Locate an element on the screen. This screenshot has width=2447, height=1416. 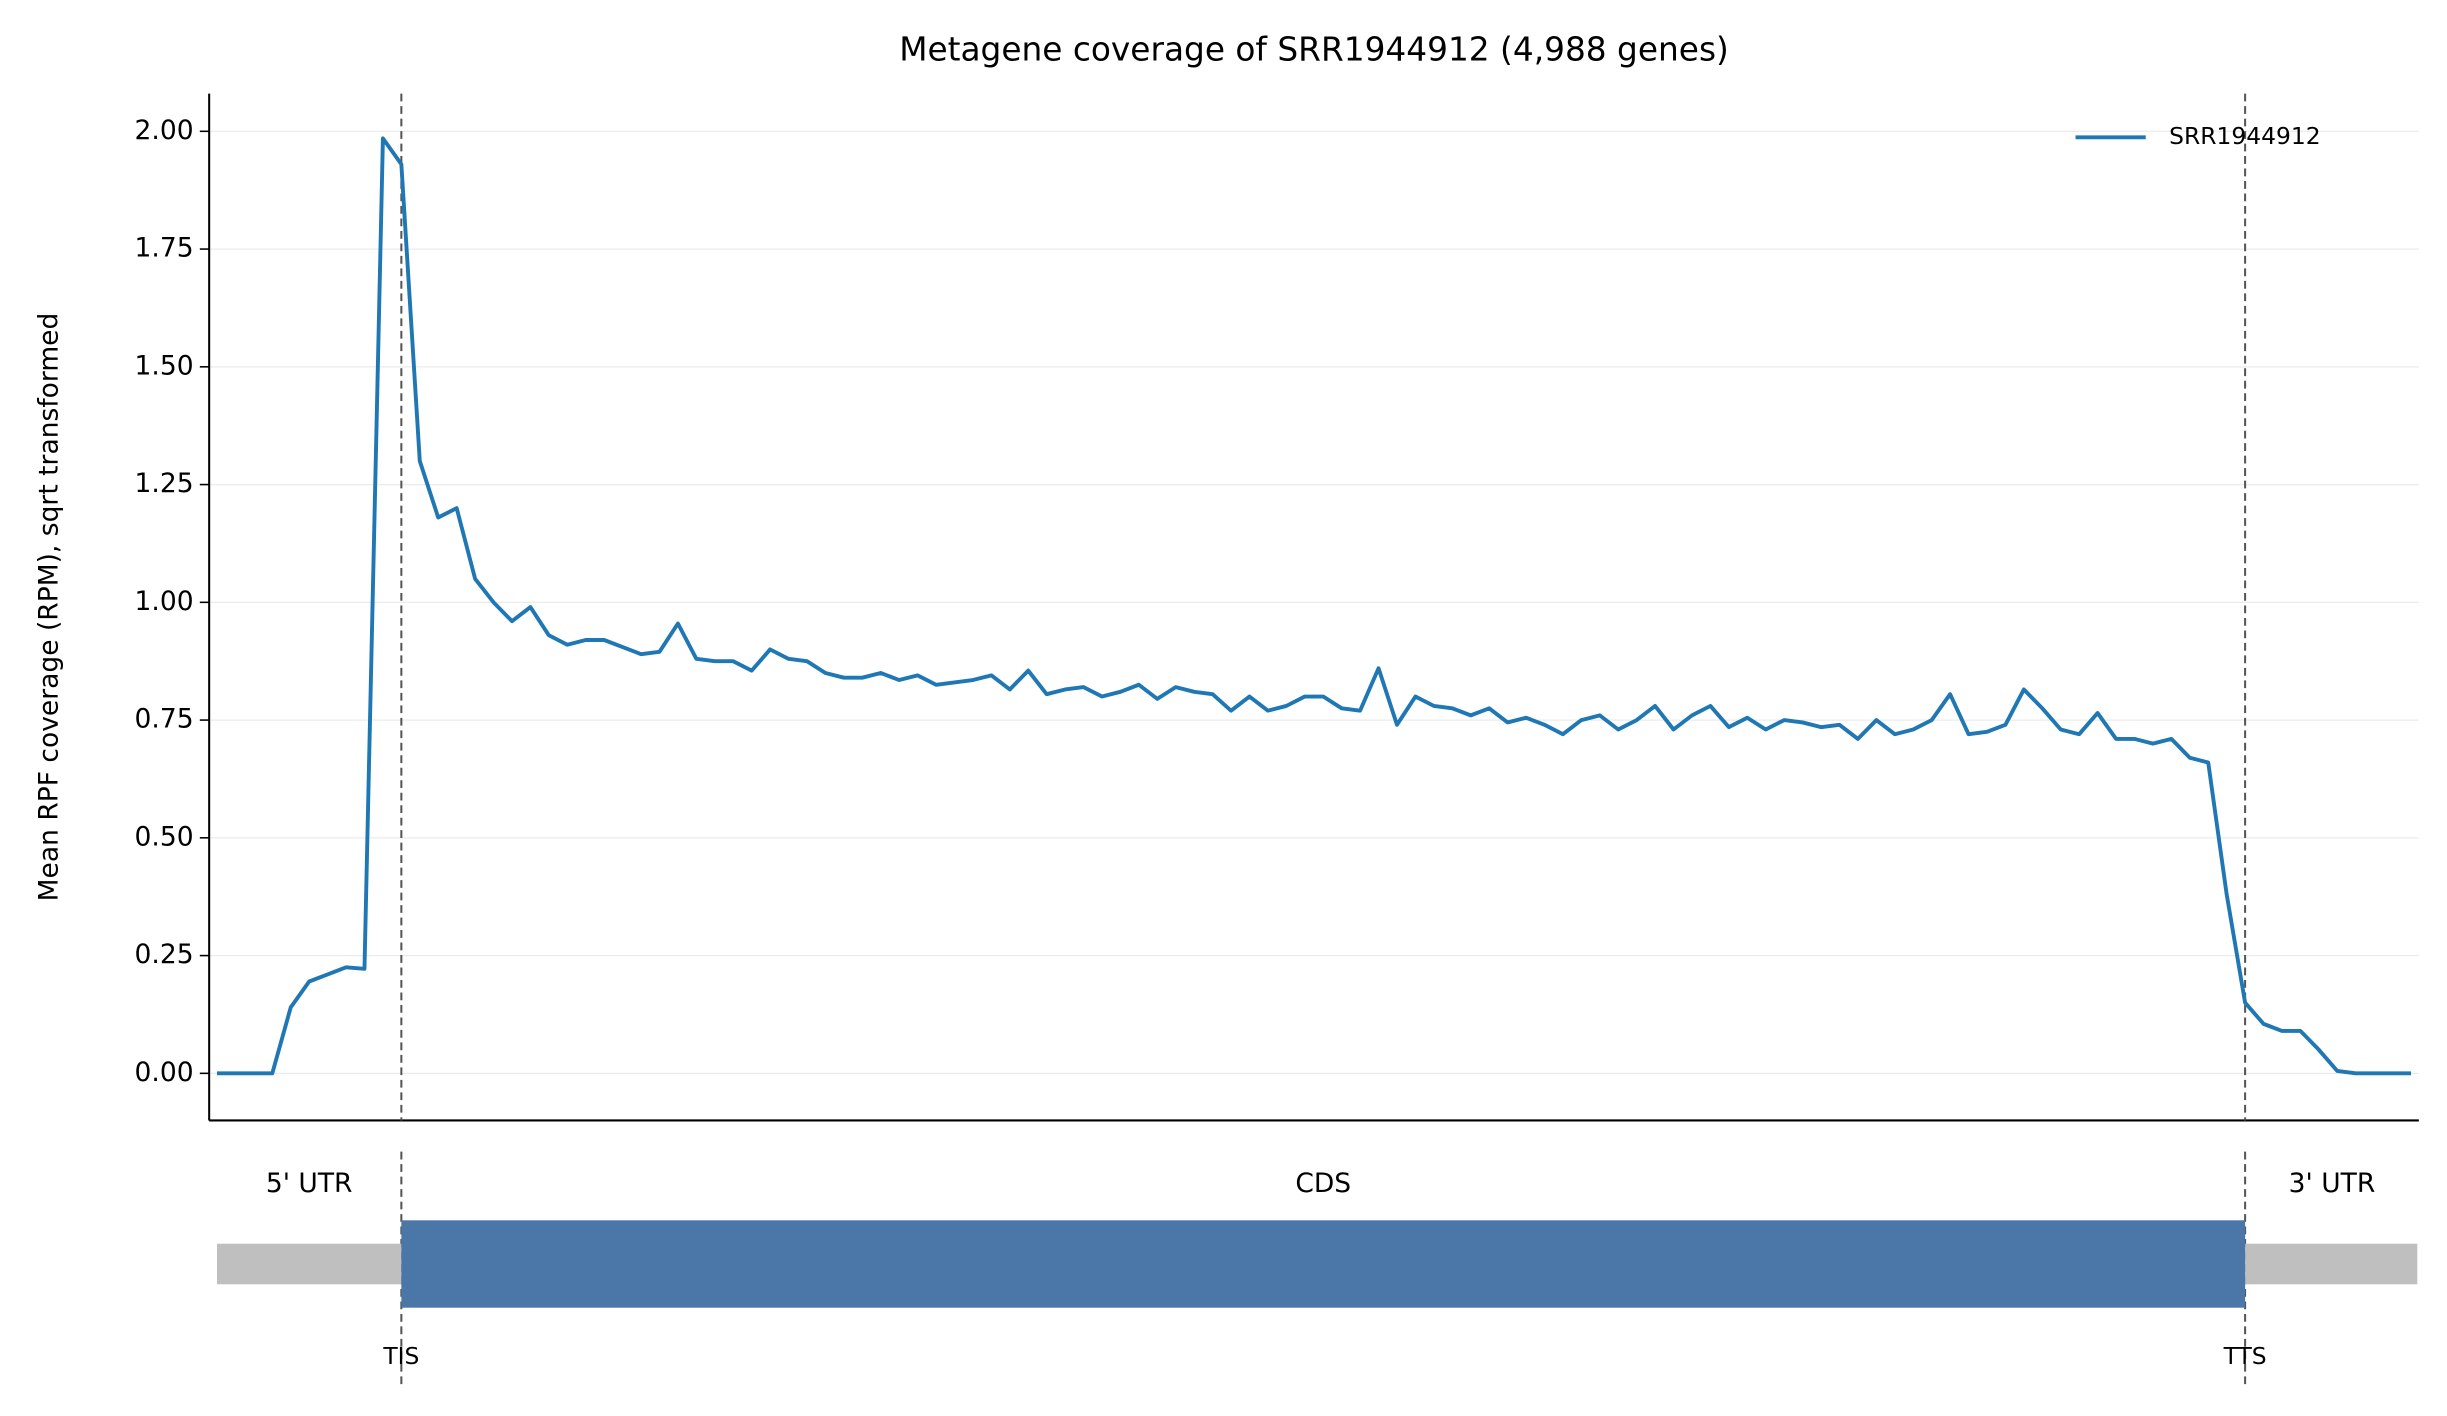
y-tick-label: 1.50 is located at coordinates (164, 365).